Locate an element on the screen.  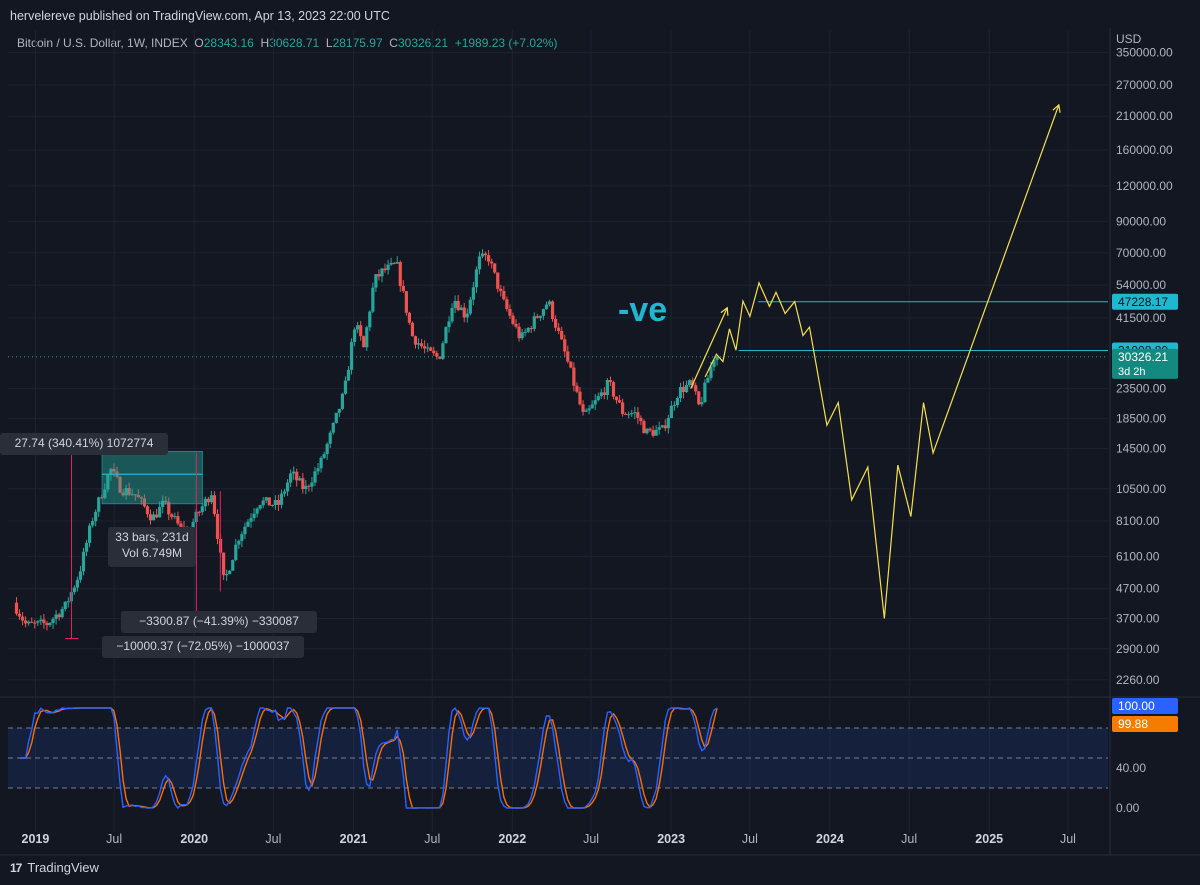
measure-label-bars-bg is located at coordinates (152, 547).